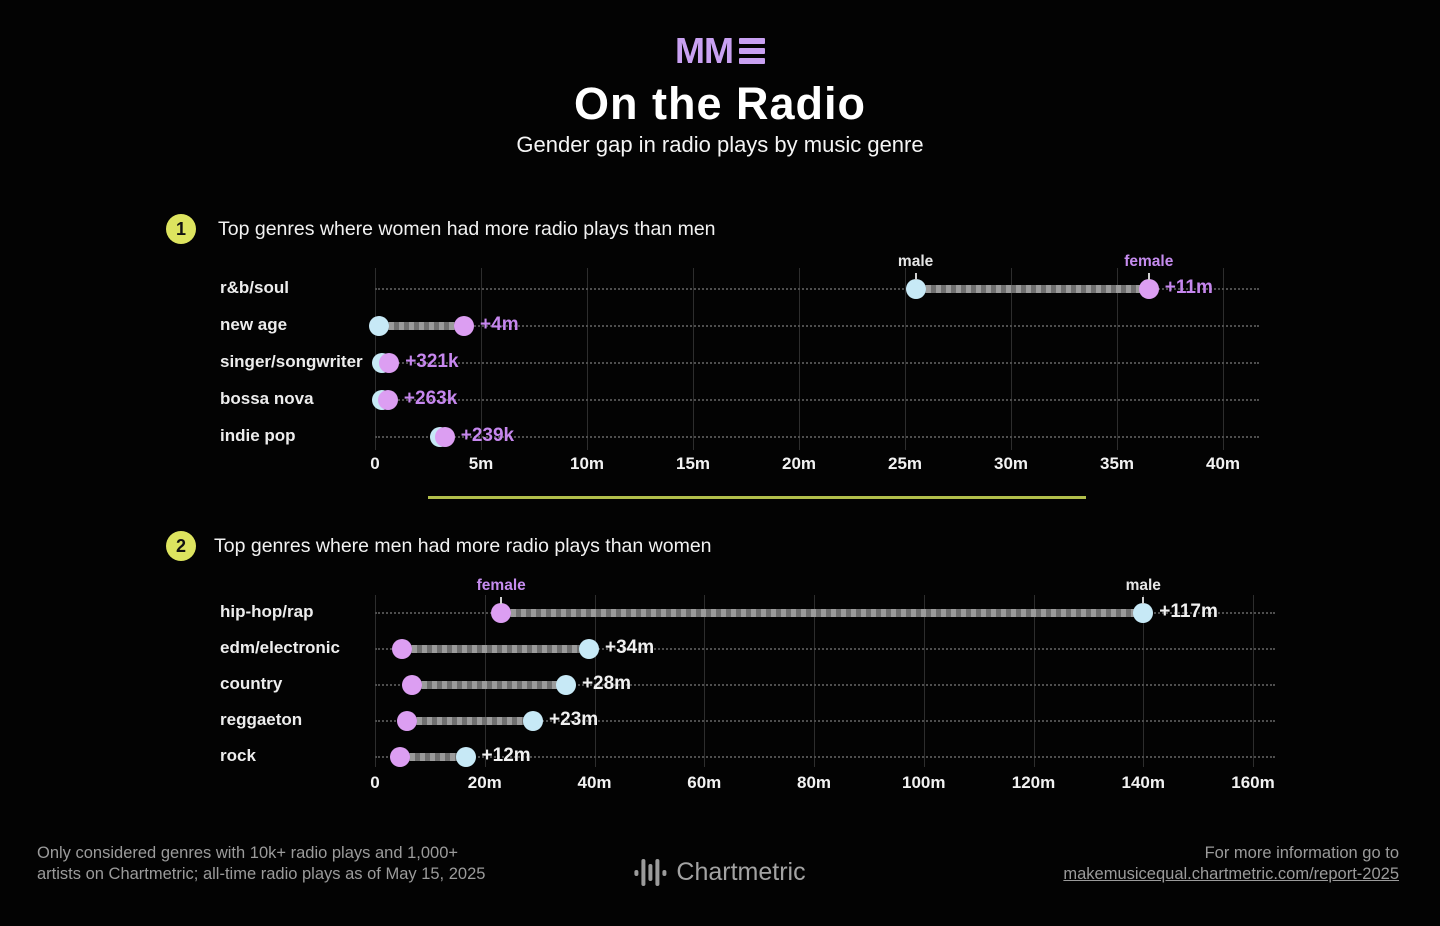 This screenshot has width=1440, height=926. What do you see at coordinates (1117, 463) in the screenshot?
I see `axis-tick-label: 35m` at bounding box center [1117, 463].